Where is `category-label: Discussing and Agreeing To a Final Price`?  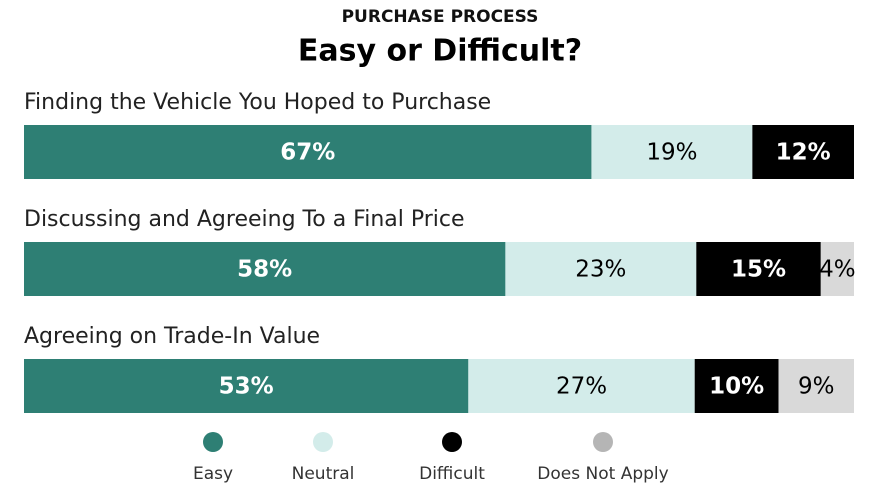
category-label: Discussing and Agreeing To a Final Price is located at coordinates (244, 219).